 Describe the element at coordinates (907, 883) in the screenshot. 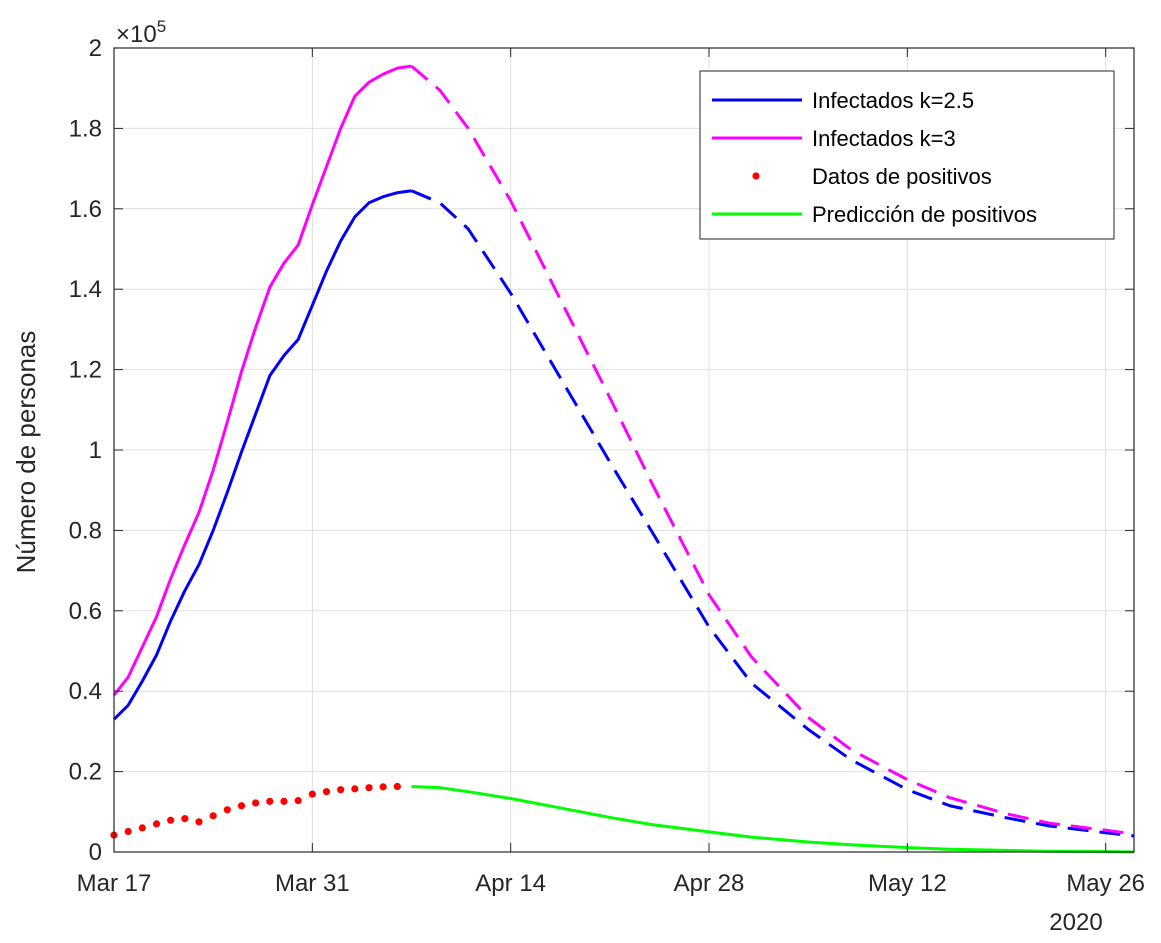

I see `x-tick-label: May 12` at that location.